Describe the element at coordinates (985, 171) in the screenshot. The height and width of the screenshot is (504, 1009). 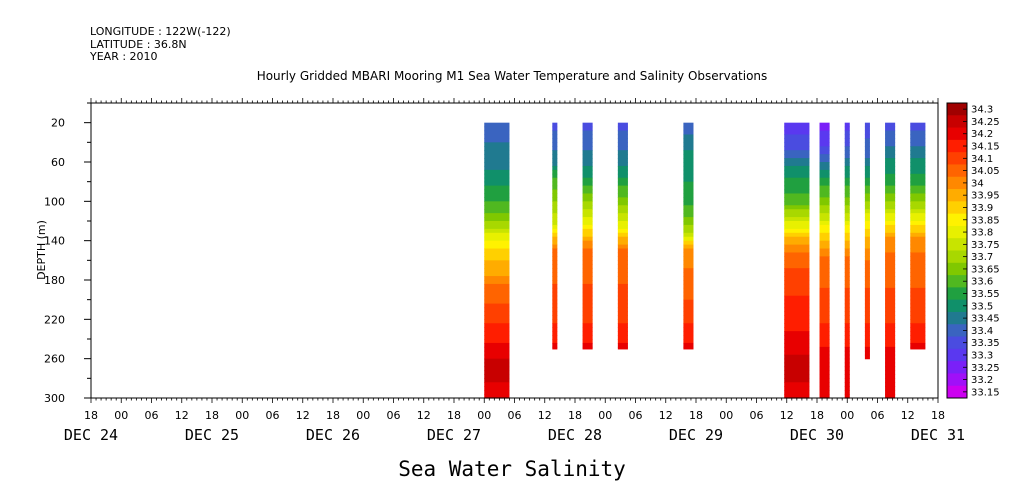
I see `colorbar-label: 34.05` at that location.